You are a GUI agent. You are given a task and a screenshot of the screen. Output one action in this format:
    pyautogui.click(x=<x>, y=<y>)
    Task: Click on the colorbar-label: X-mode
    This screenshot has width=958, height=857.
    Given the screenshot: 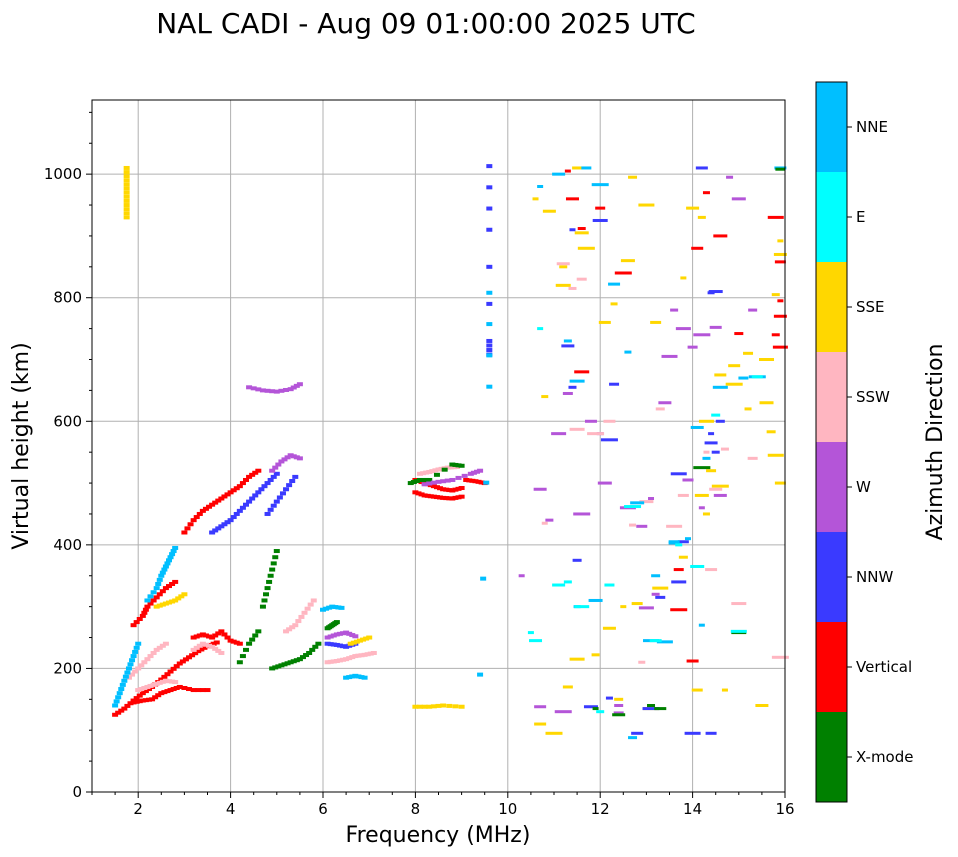 What is the action you would take?
    pyautogui.click(x=884, y=757)
    